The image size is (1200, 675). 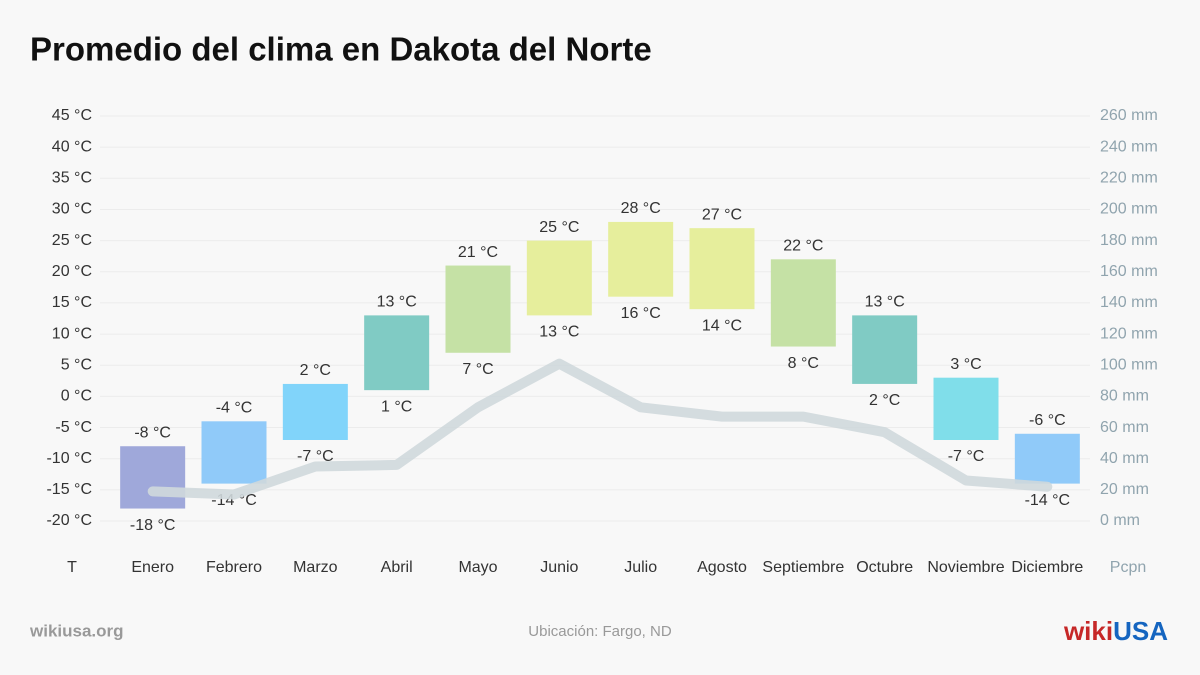 What do you see at coordinates (72, 209) in the screenshot?
I see `y-tick-label: 30 °C` at bounding box center [72, 209].